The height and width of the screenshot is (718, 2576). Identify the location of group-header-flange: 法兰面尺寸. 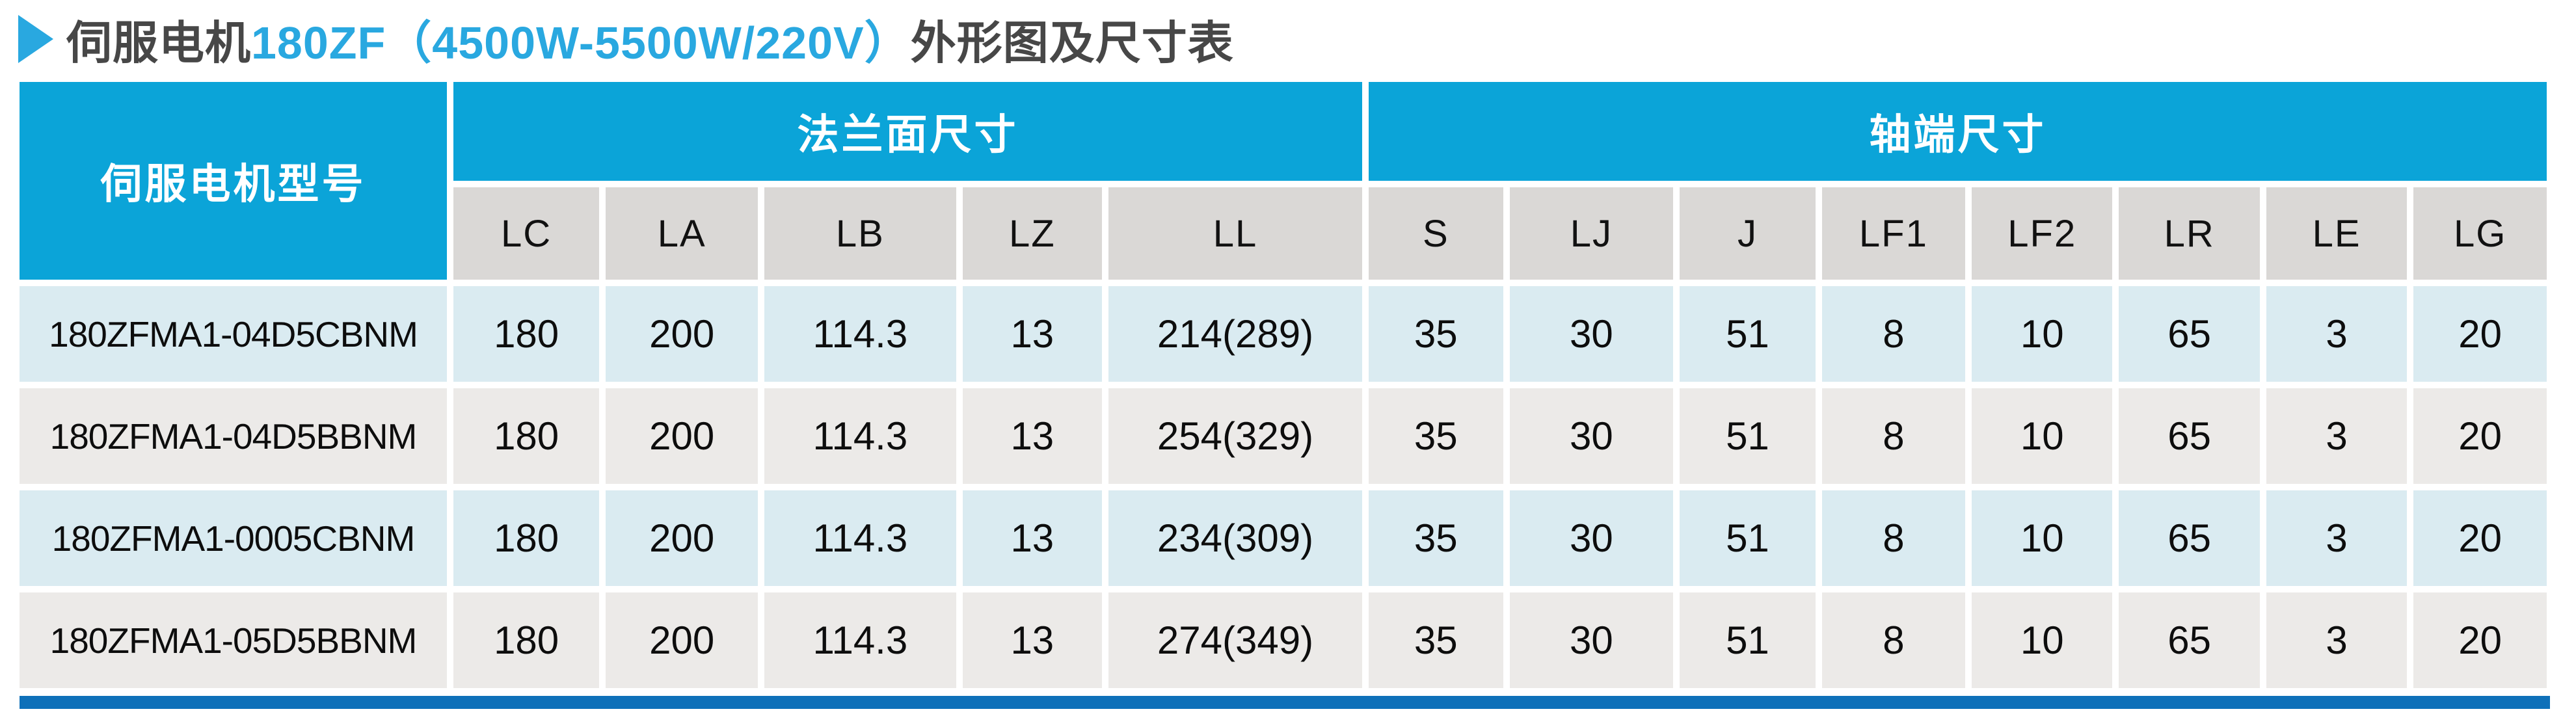
(907, 131).